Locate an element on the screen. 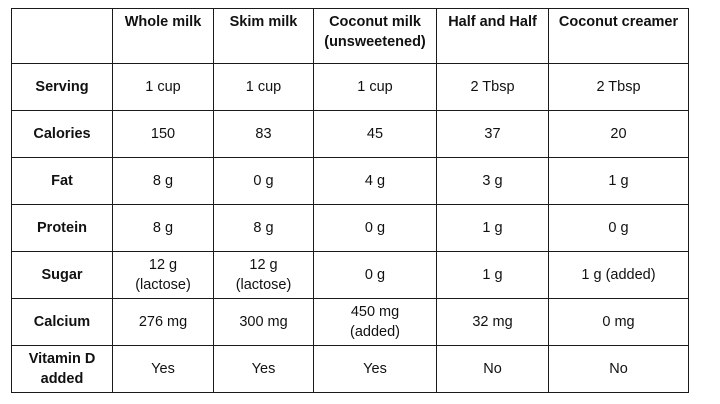  table-cell: 20 is located at coordinates (618, 134).